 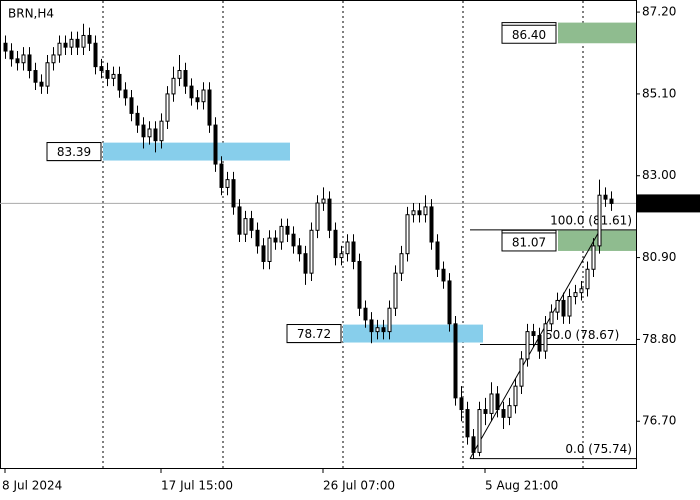 I want to click on current-price-box, so click(x=668, y=203).